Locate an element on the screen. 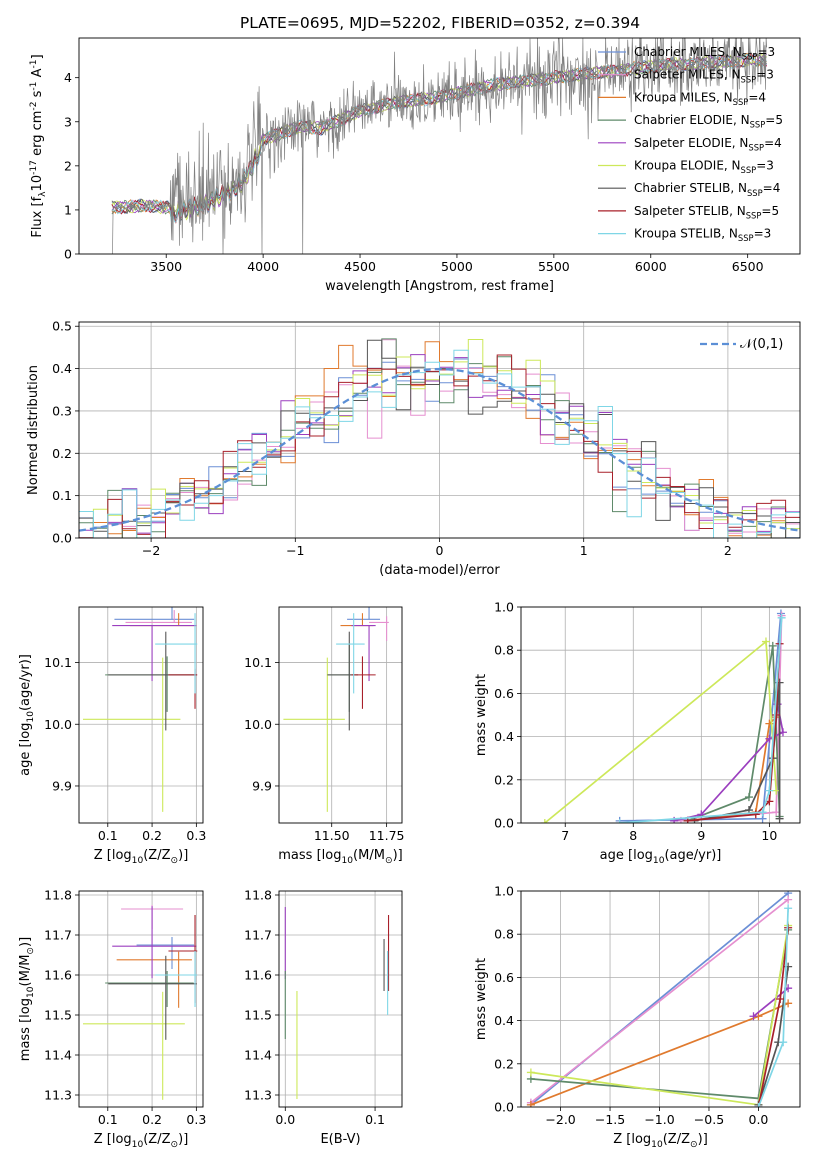 The image size is (819, 1170). x-tick-label: 4500 is located at coordinates (360, 266).